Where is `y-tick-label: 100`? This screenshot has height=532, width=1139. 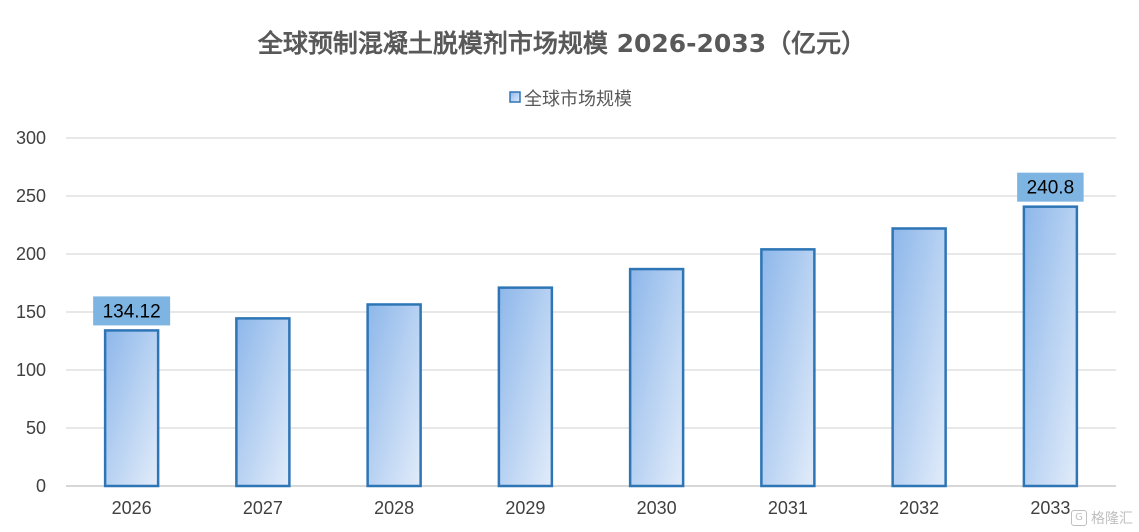 y-tick-label: 100 is located at coordinates (31, 370).